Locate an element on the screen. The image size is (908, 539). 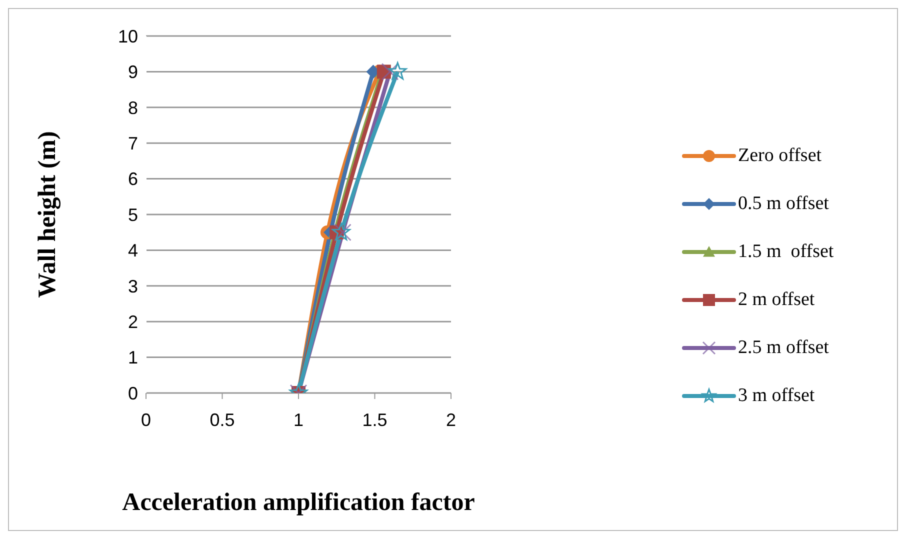
x-tick-label: 0 is located at coordinates (146, 420).